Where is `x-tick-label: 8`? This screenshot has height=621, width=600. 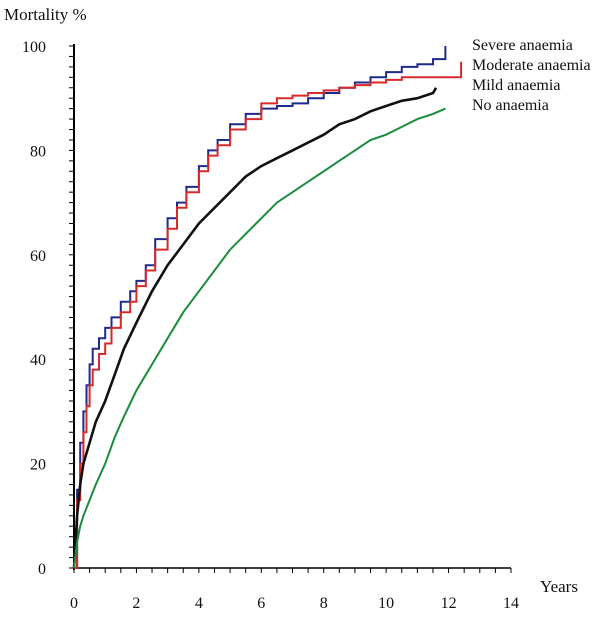 x-tick-label: 8 is located at coordinates (324, 603).